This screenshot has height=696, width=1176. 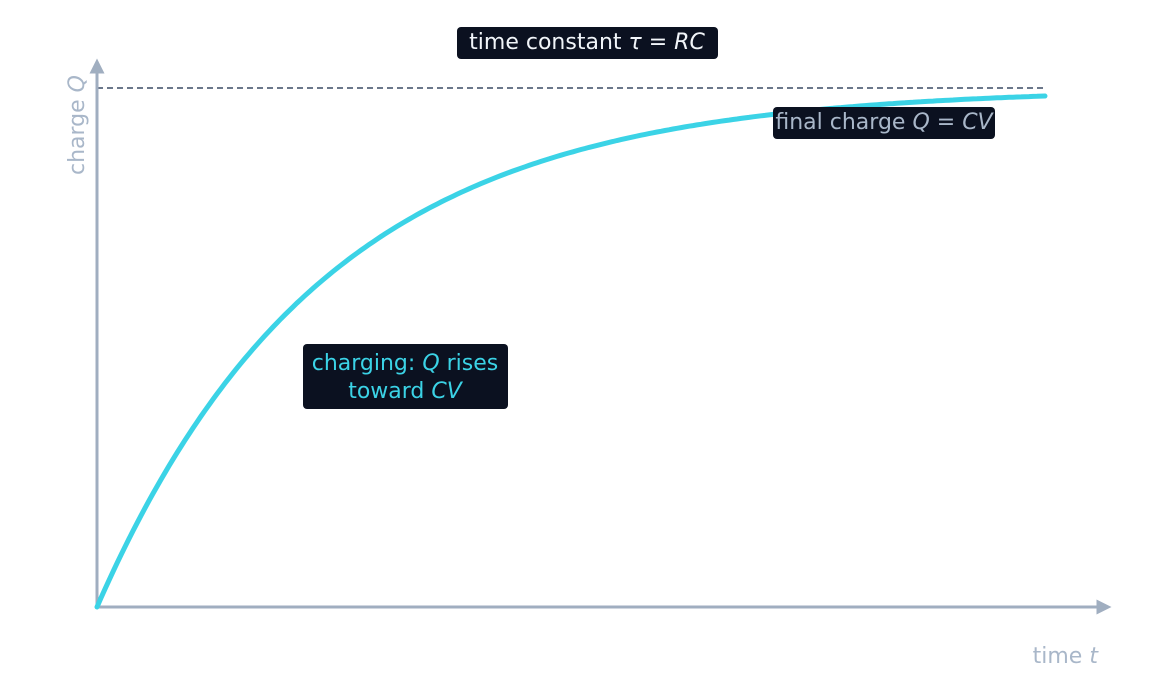 What do you see at coordinates (405, 363) in the screenshot?
I see `charging-label: charging: Q rises` at bounding box center [405, 363].